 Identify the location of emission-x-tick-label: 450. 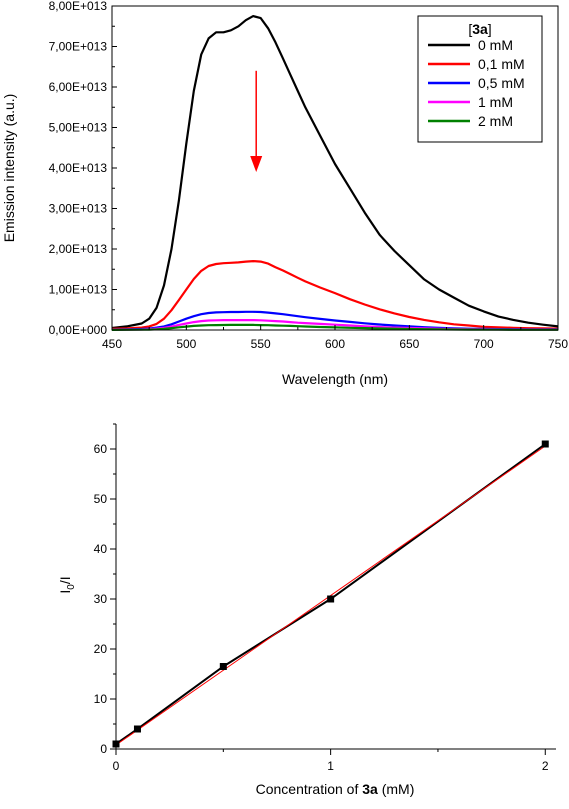
(112, 344).